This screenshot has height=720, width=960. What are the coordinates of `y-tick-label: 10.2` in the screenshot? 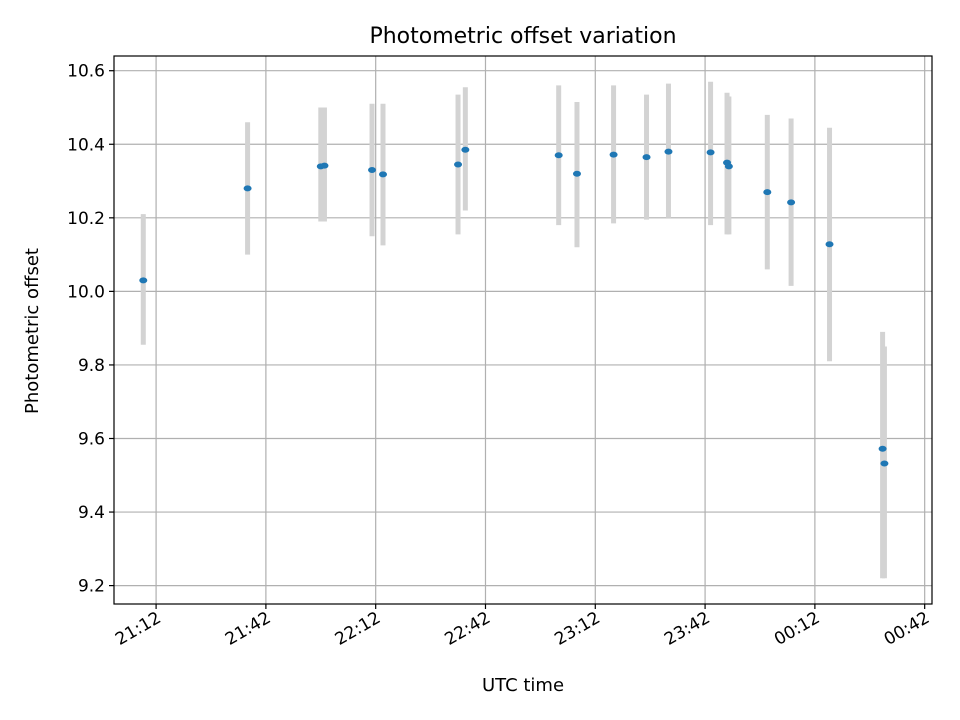 It's located at (86, 219).